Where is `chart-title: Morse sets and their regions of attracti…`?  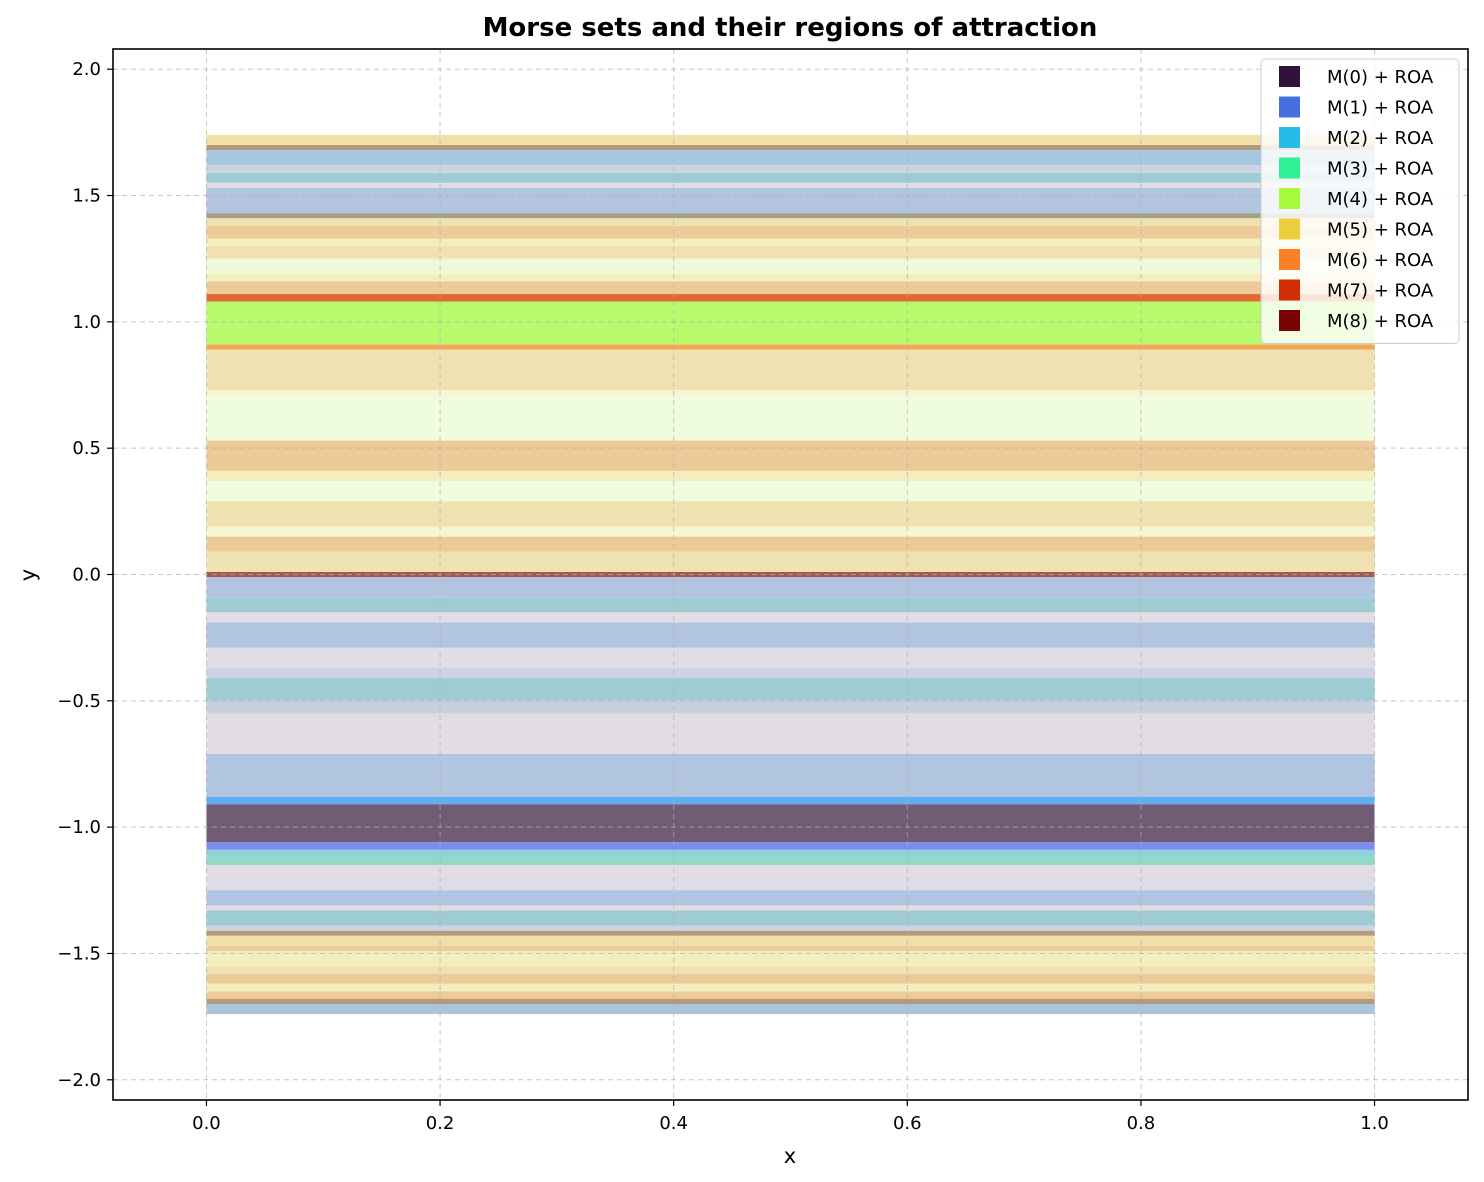
chart-title: Morse sets and their regions of attracti… is located at coordinates (790, 28).